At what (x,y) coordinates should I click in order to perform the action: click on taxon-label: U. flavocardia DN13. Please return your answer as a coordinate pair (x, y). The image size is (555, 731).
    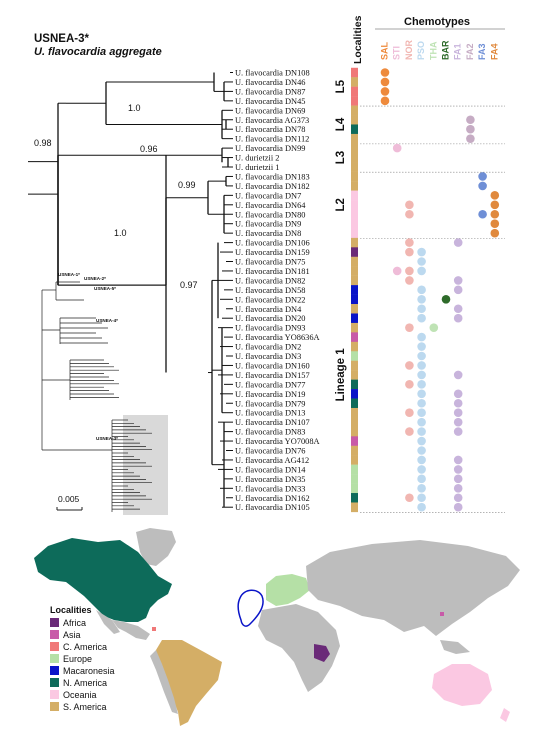
    Looking at the image, I should click on (270, 413).